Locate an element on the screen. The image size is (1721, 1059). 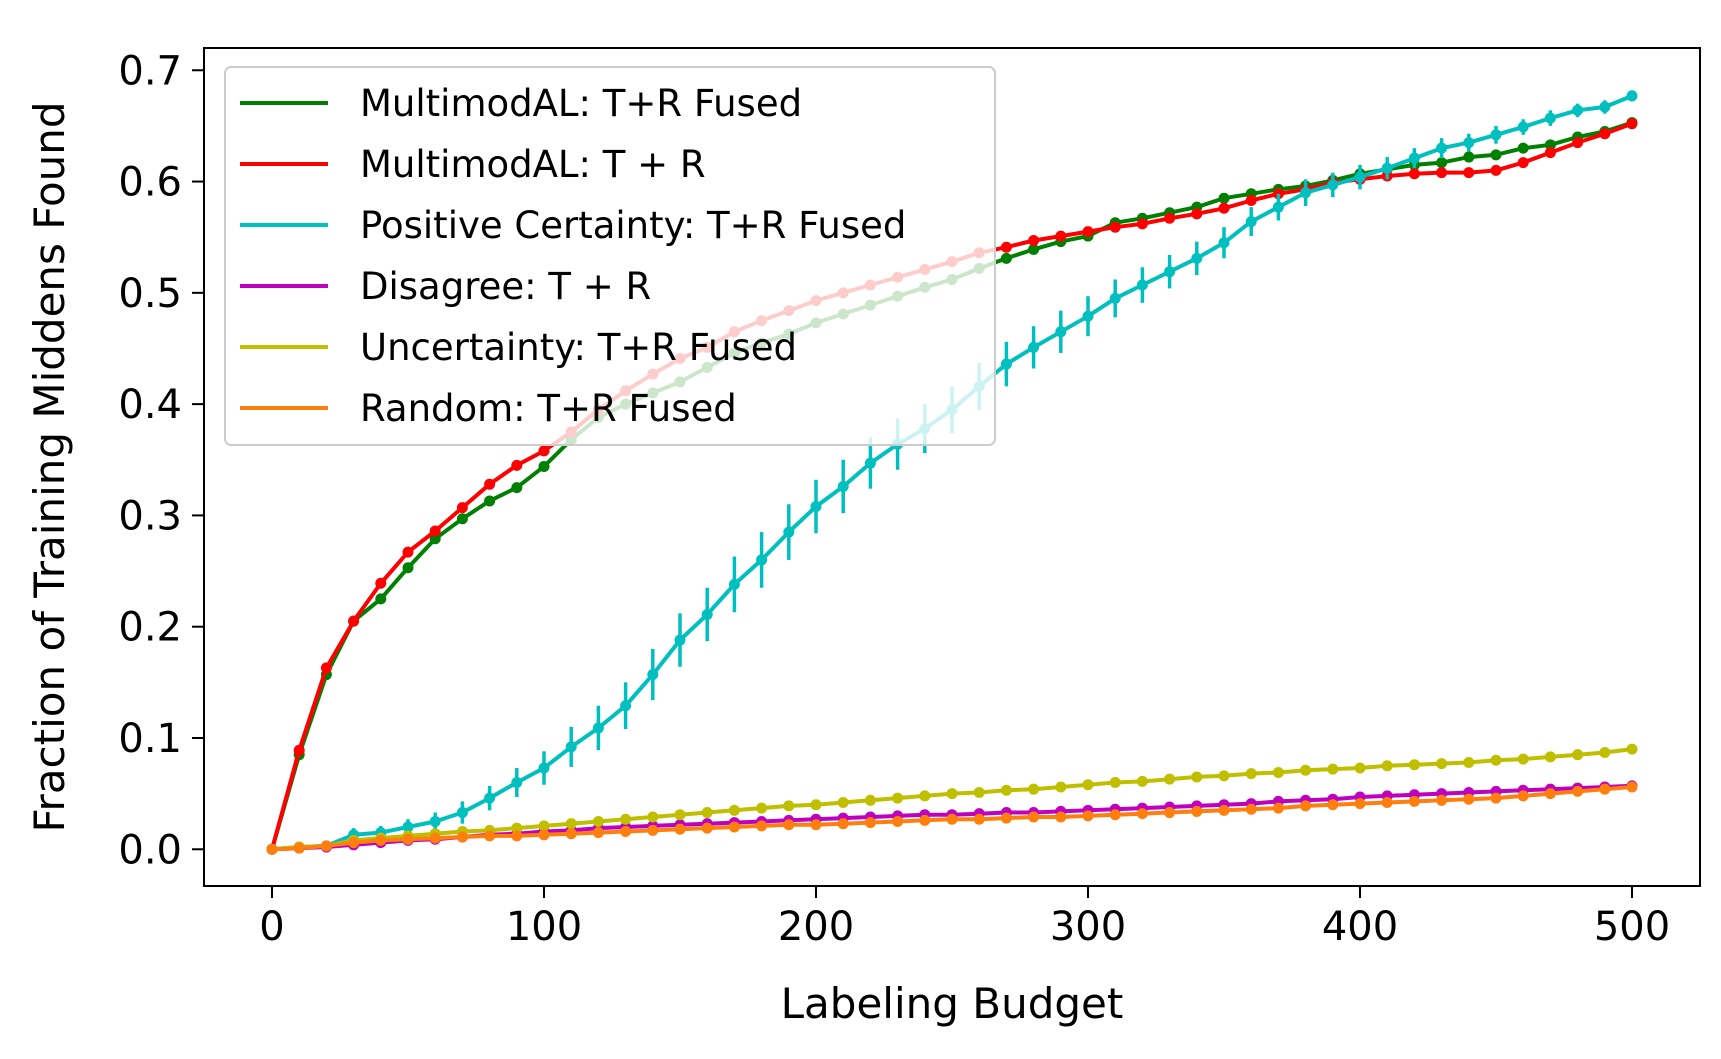
y-tick-label: 0.2 is located at coordinates (150, 628).